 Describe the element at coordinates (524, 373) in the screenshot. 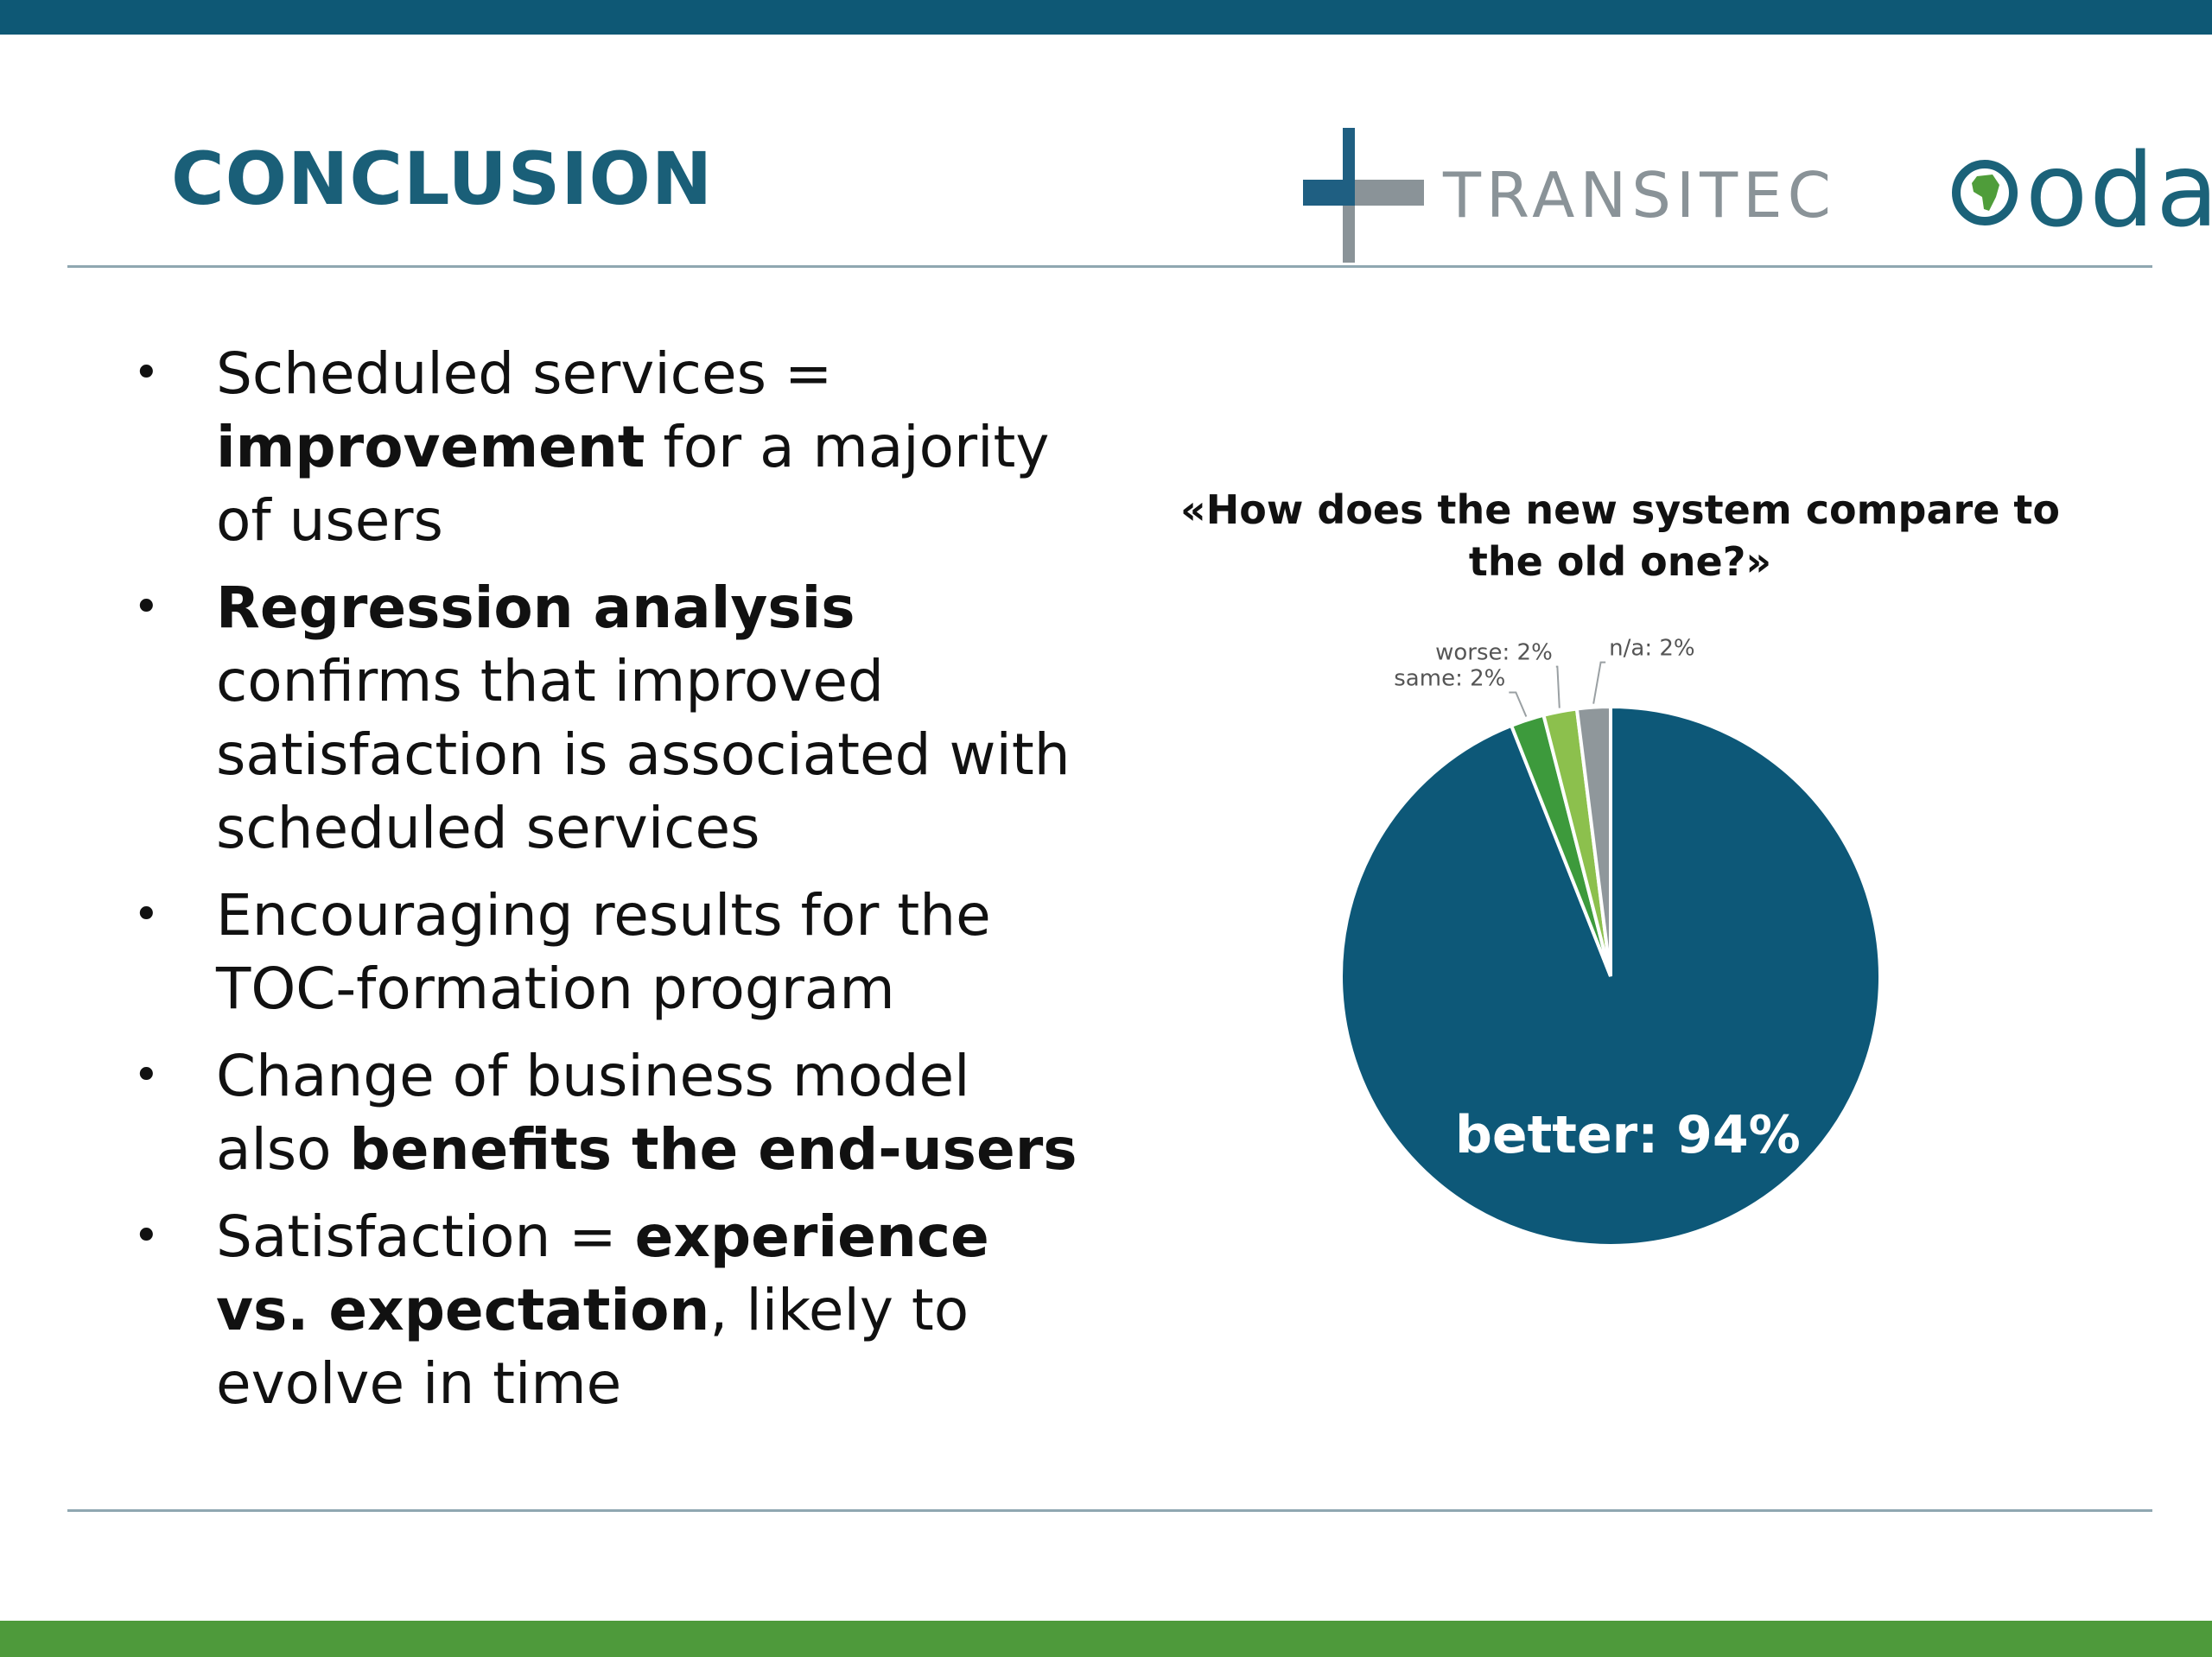

I see `bullet-text: Scheduled services =` at that location.